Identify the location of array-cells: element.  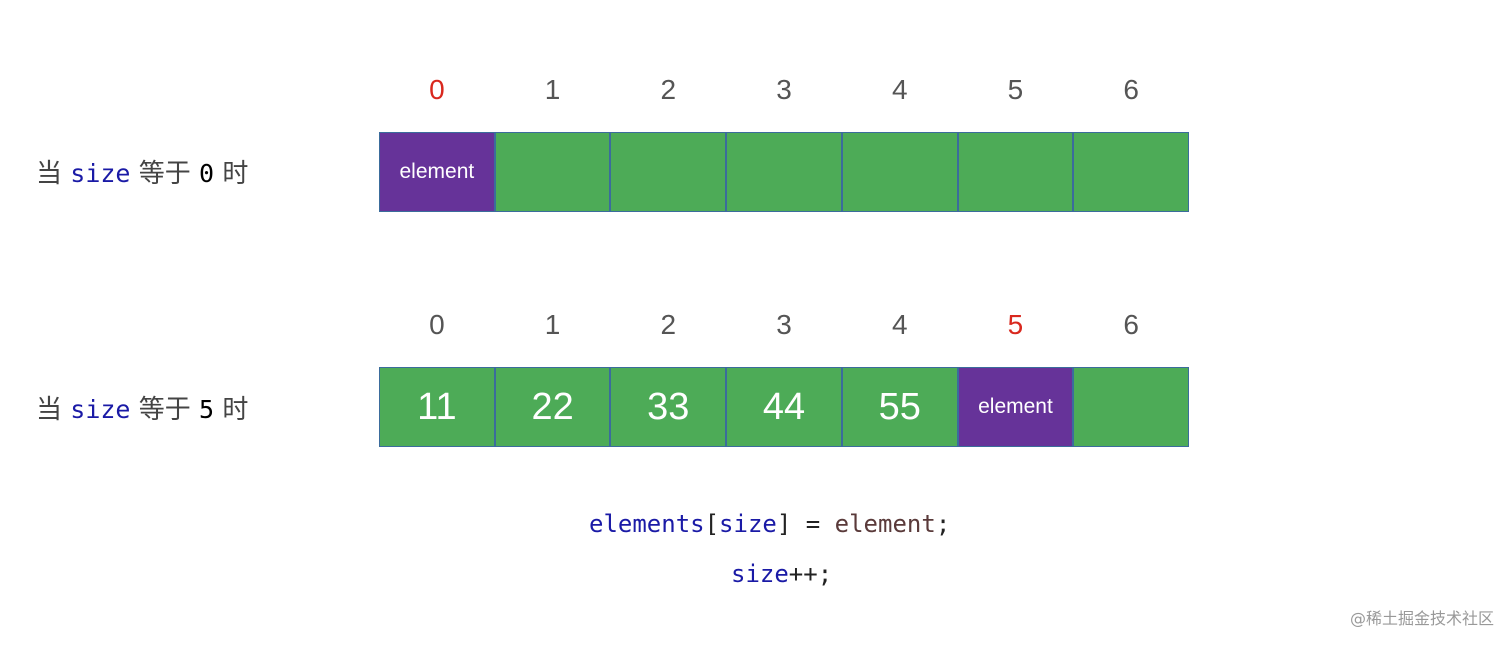
(784, 172).